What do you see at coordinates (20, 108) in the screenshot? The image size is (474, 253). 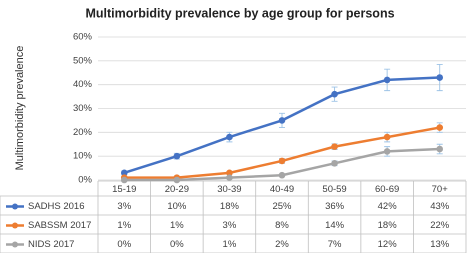 I see `y-axis-label: Multimorbidity prevalence` at bounding box center [20, 108].